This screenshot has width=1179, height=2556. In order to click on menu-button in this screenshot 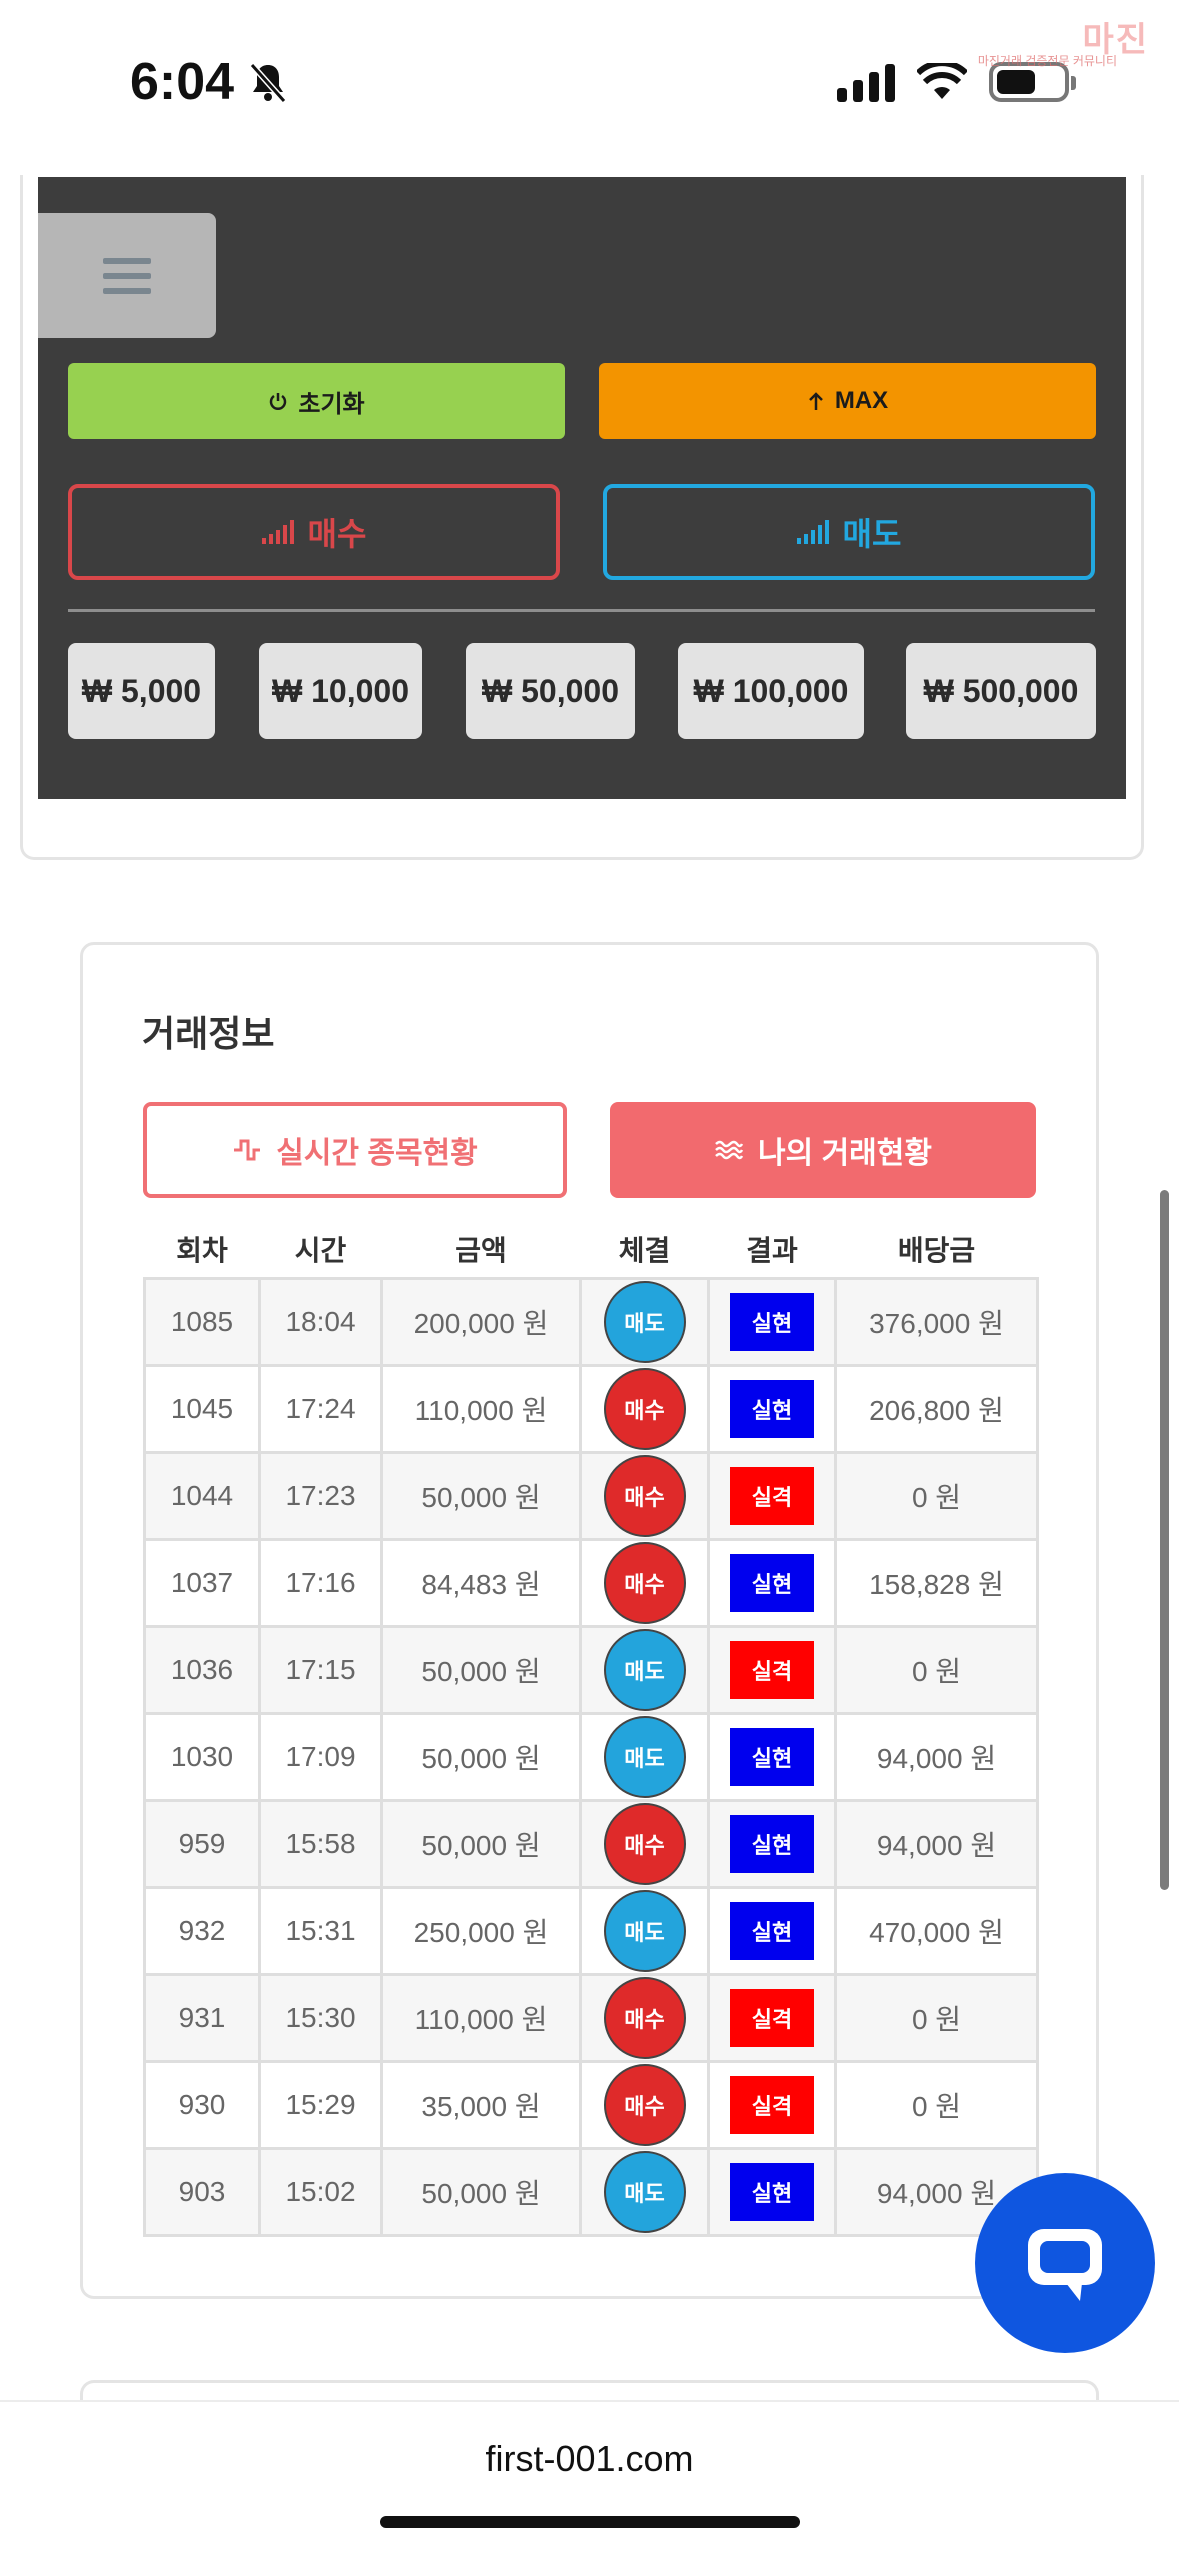, I will do `click(127, 275)`.